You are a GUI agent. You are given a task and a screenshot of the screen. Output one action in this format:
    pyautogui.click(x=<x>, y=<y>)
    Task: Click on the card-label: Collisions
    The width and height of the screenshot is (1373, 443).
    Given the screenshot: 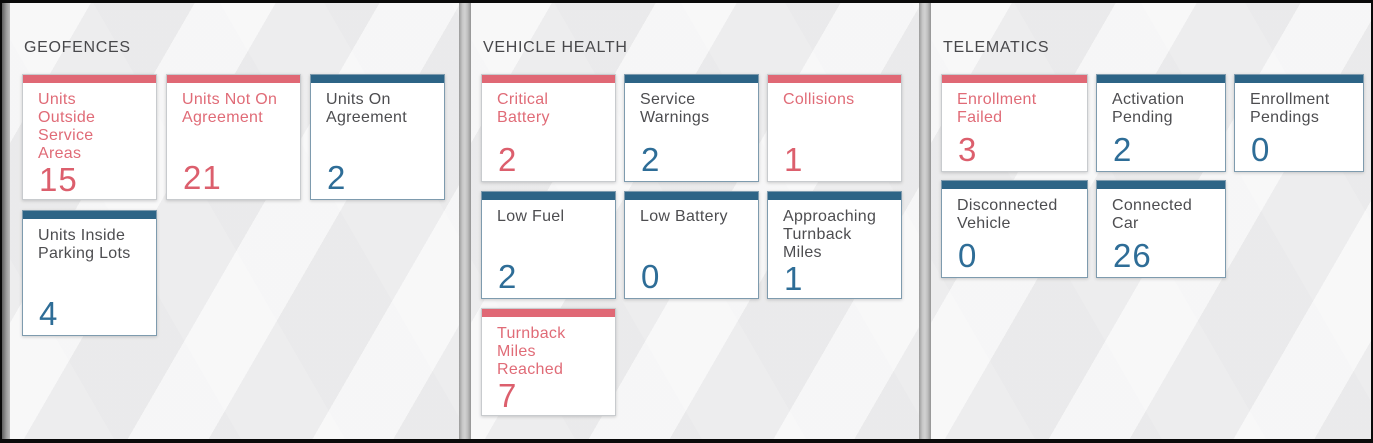 What is the action you would take?
    pyautogui.click(x=819, y=99)
    